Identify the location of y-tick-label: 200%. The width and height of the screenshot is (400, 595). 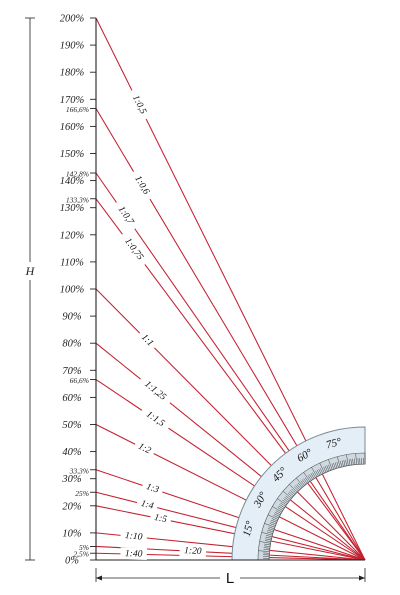
(72, 19).